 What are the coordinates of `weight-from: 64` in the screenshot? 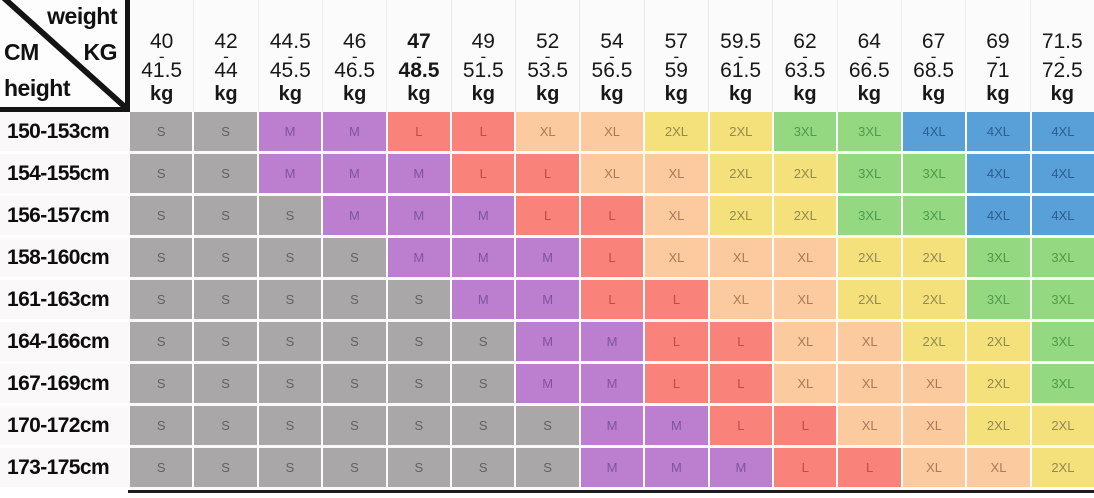 It's located at (869, 41).